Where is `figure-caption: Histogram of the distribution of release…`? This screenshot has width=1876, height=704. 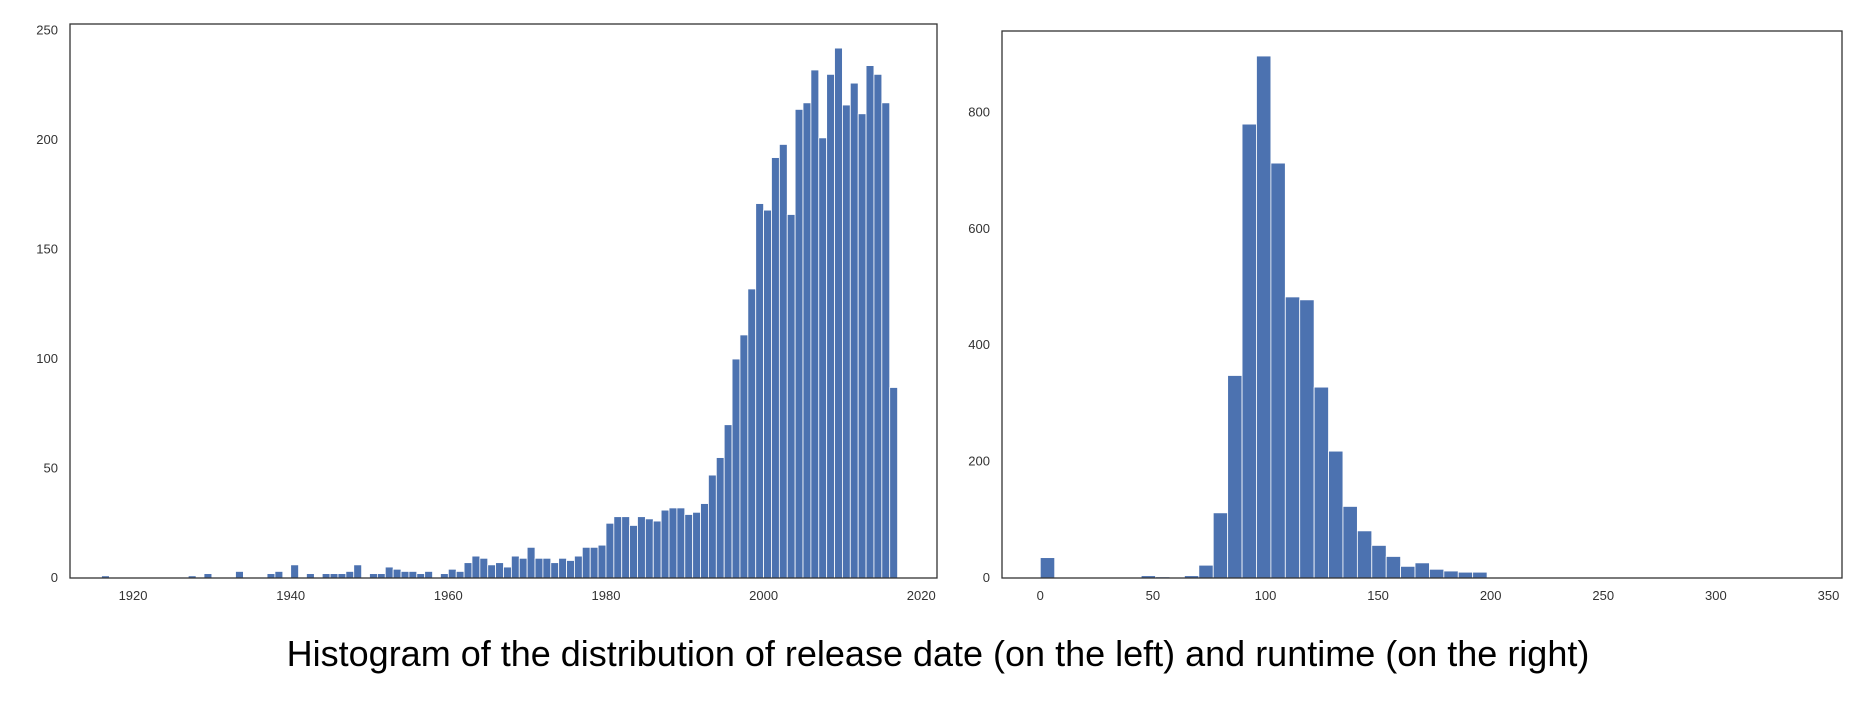 figure-caption: Histogram of the distribution of release… is located at coordinates (938, 653).